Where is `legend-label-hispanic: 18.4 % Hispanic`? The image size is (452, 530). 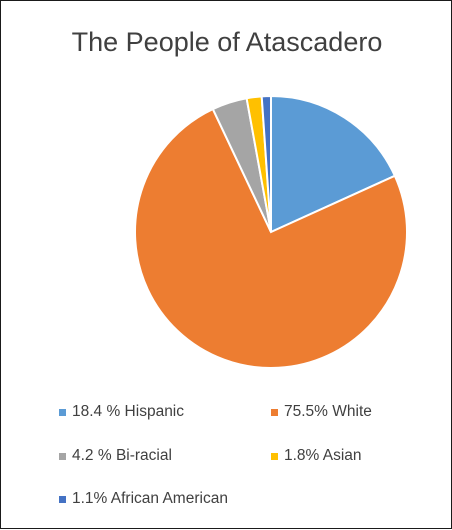 legend-label-hispanic: 18.4 % Hispanic is located at coordinates (128, 411).